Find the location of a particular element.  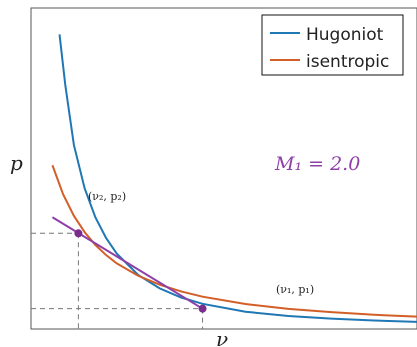

point-label-state2: (ν₂, p₂) is located at coordinates (107, 196).